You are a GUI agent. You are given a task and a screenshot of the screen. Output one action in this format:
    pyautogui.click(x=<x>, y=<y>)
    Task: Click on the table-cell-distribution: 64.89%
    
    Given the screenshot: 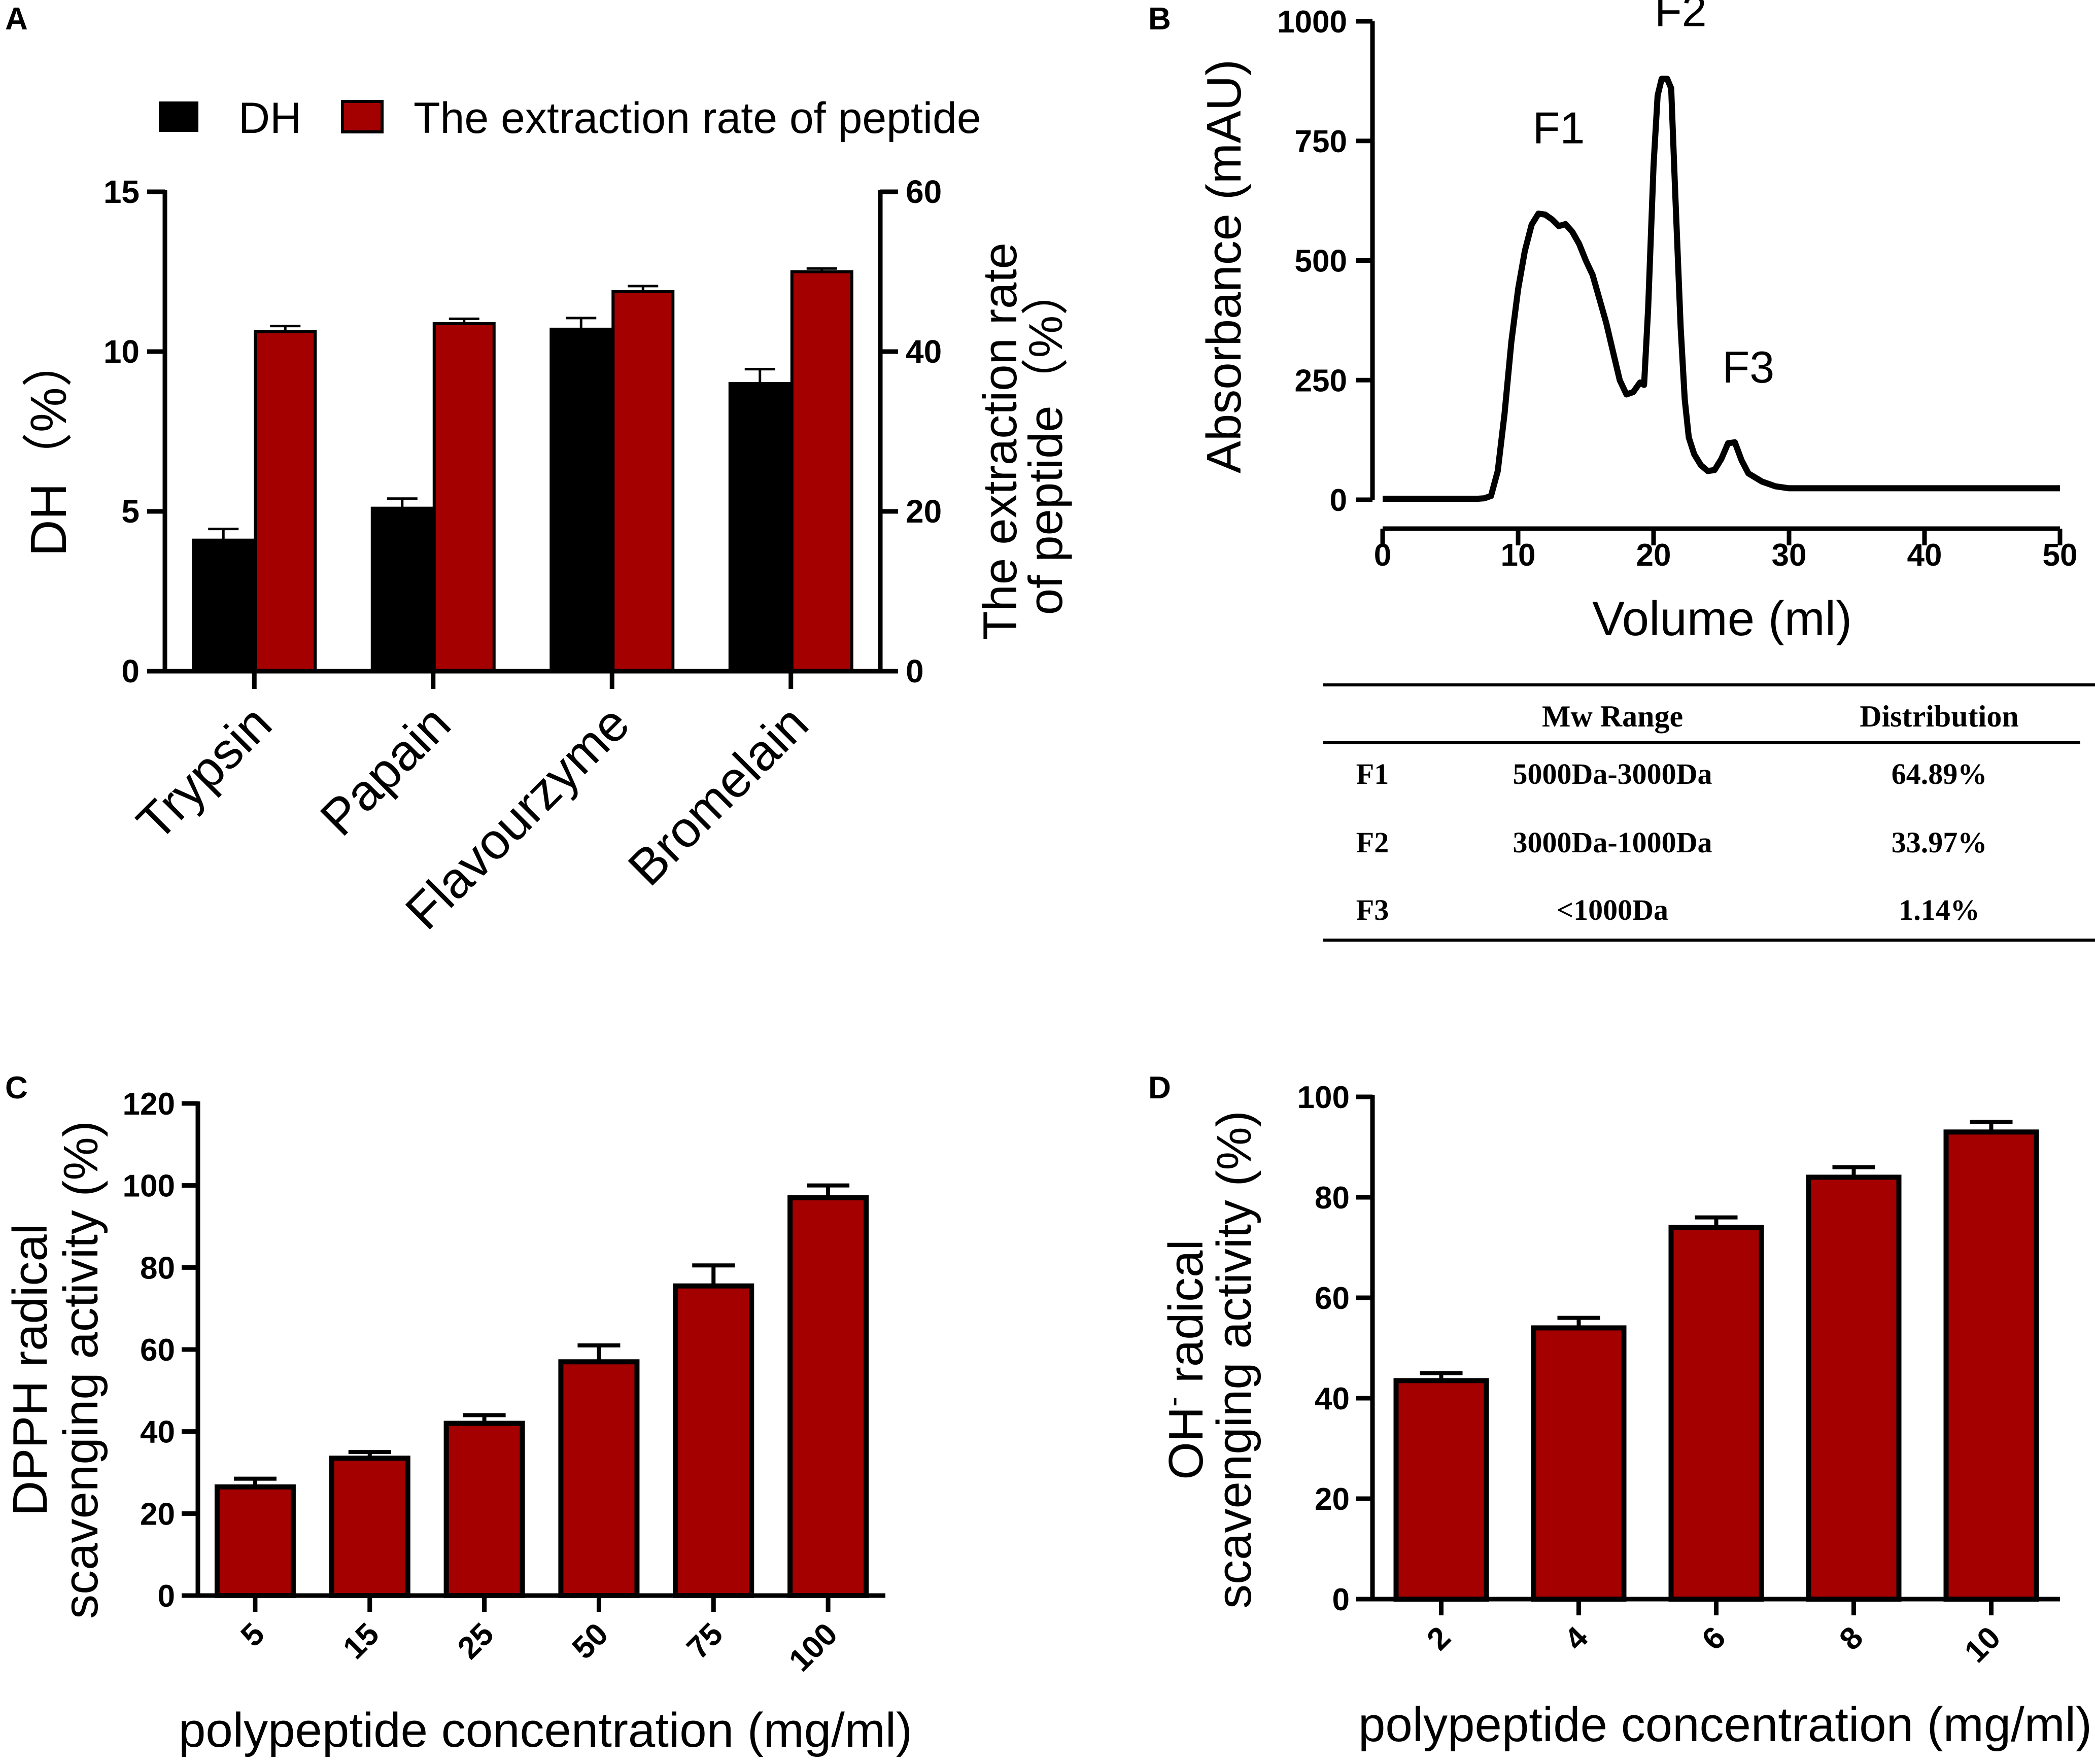 What is the action you would take?
    pyautogui.click(x=1939, y=773)
    